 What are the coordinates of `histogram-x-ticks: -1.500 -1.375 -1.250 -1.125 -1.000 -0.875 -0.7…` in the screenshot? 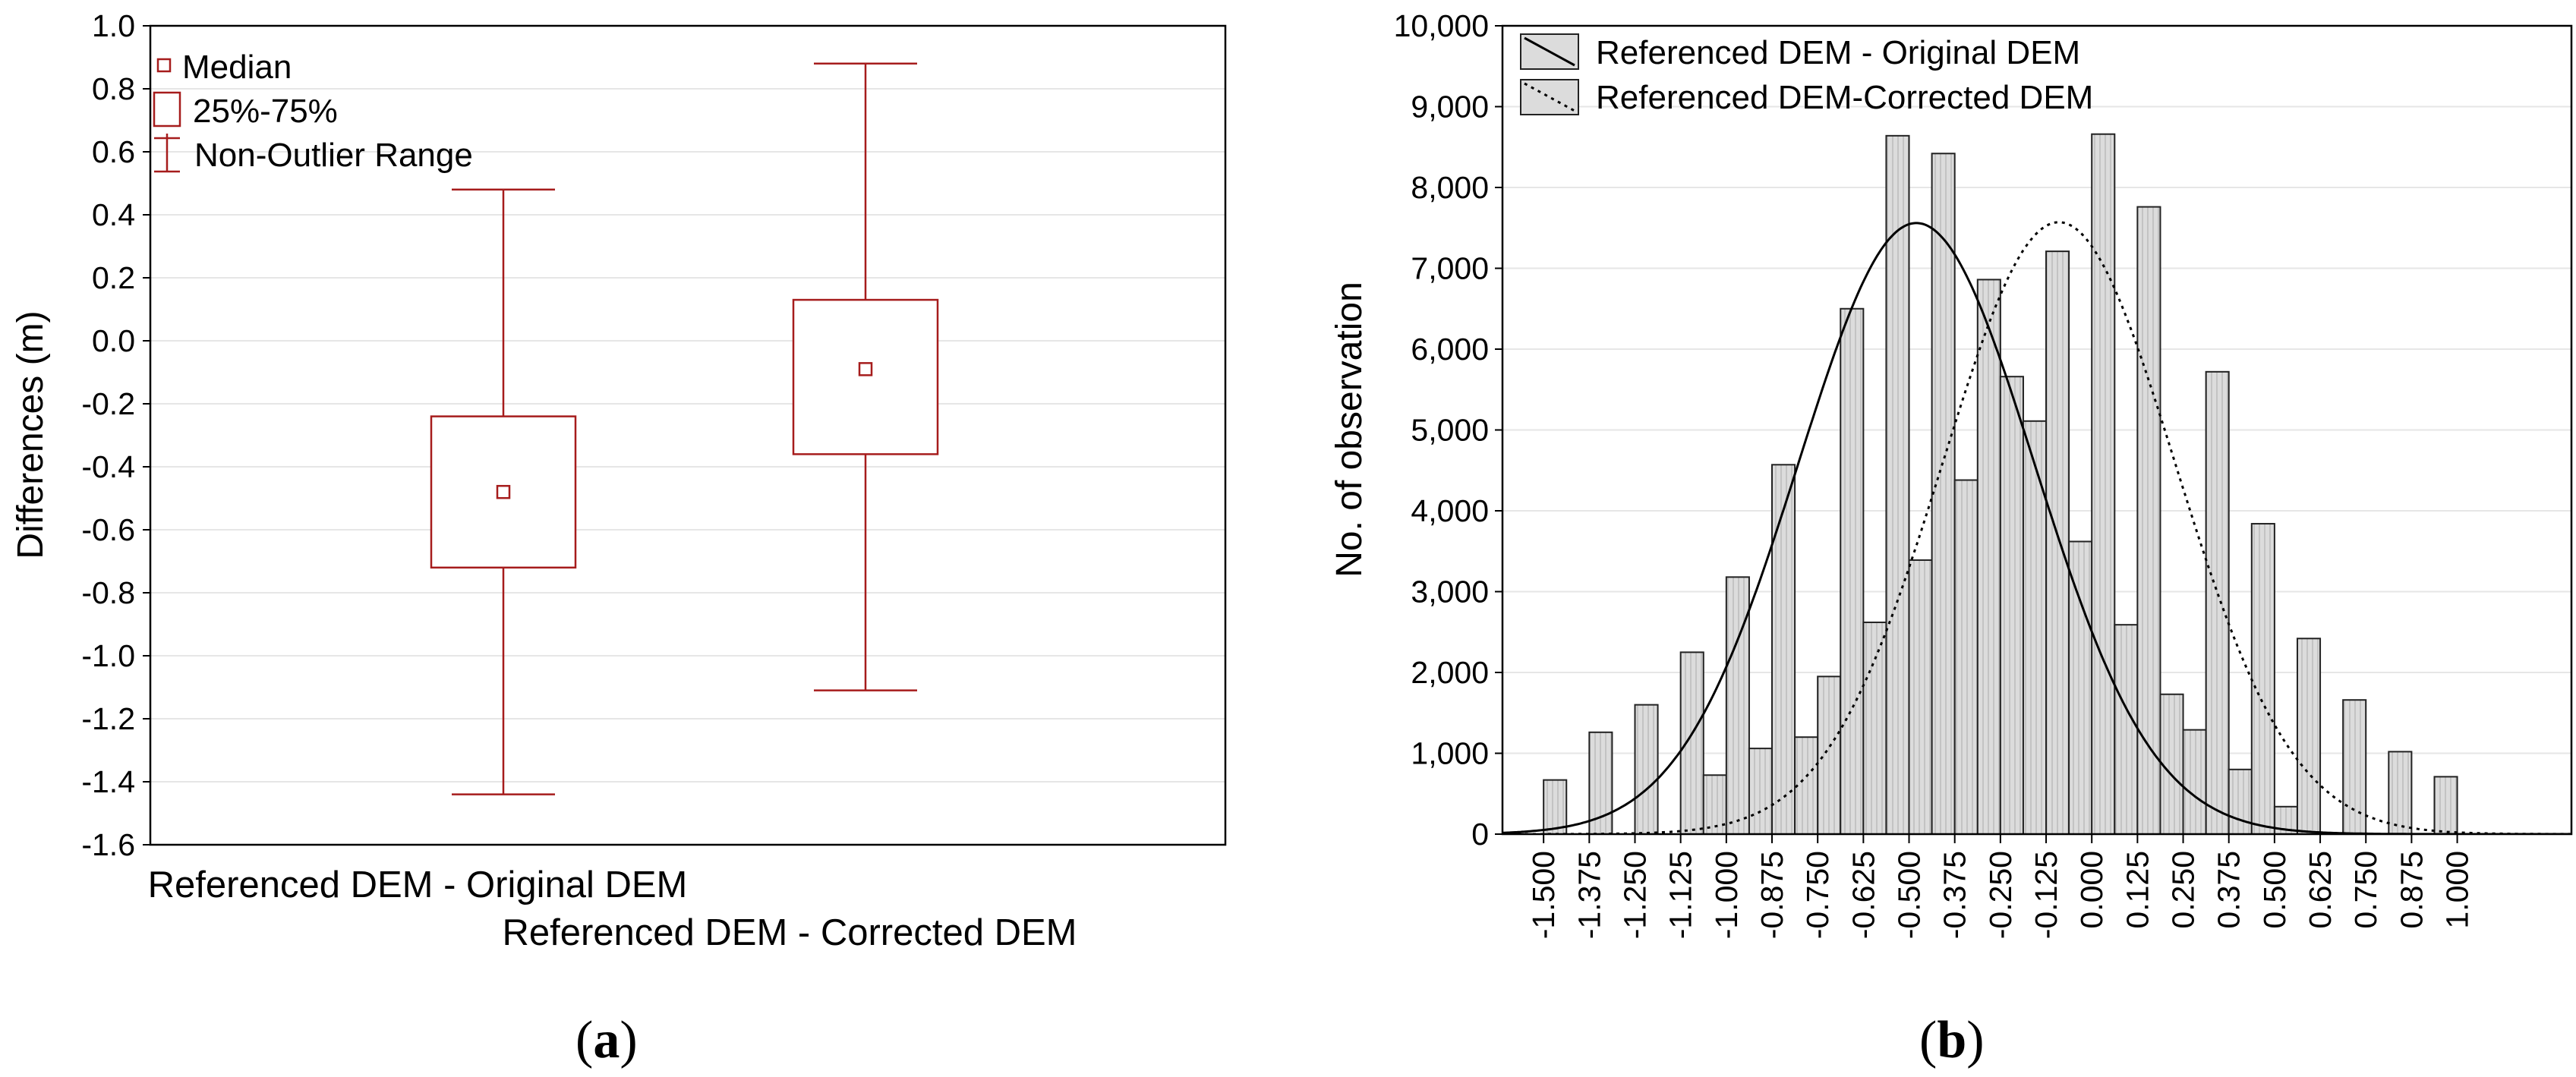 It's located at (2000, 887).